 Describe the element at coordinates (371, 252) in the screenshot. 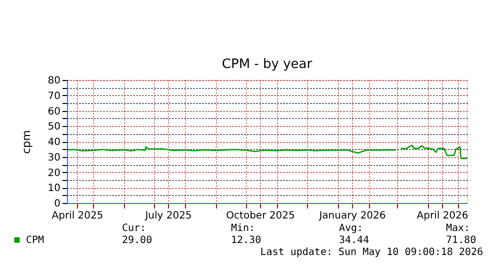

I see `text: Last update: Sun May 10 09:00:18 2026` at that location.